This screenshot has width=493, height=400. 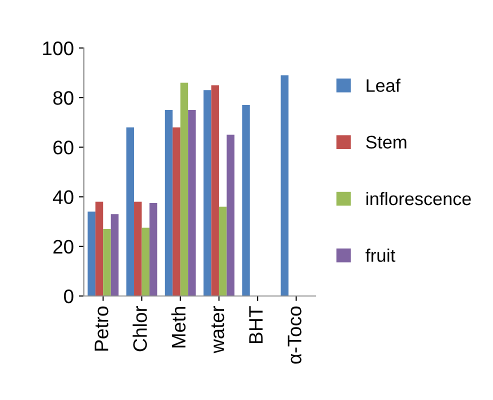 I want to click on legend-label: fruit, so click(x=381, y=255).